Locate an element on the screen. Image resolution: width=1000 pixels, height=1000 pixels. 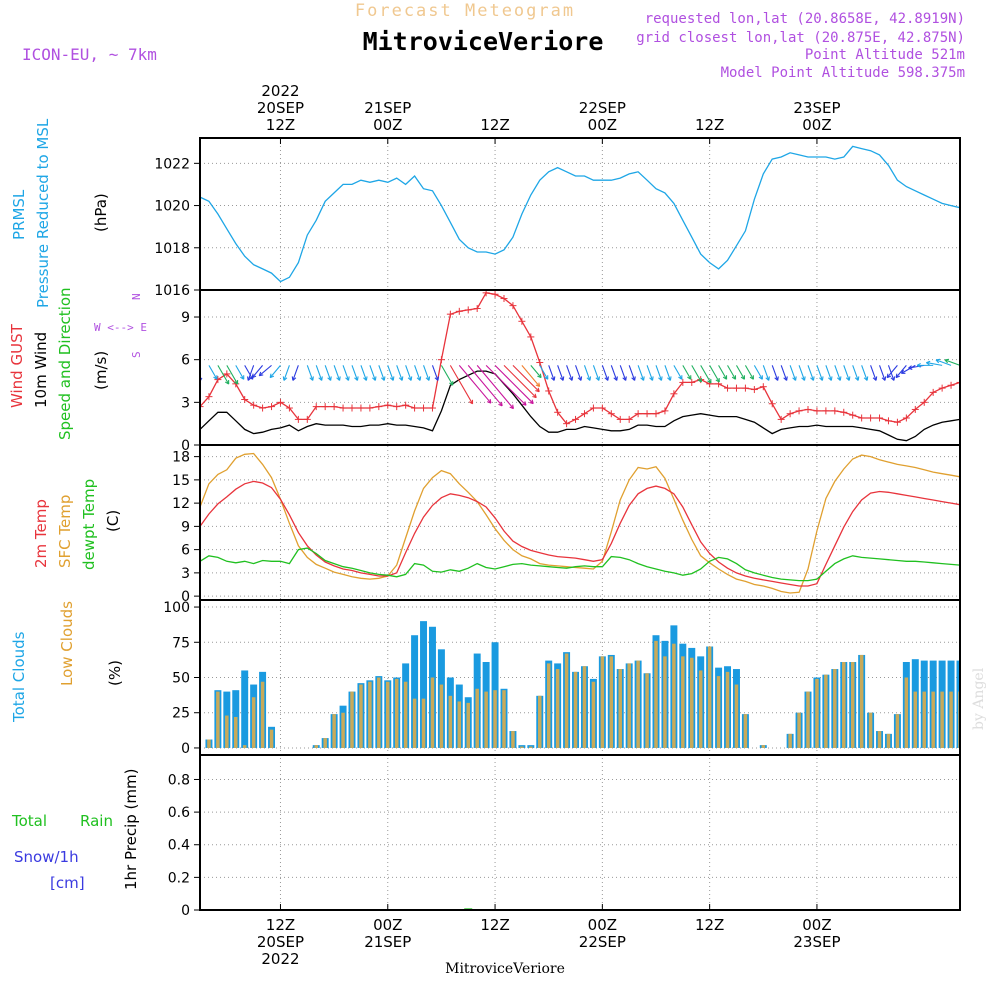
temp-label-2: SFC Temp is located at coordinates (65, 531).